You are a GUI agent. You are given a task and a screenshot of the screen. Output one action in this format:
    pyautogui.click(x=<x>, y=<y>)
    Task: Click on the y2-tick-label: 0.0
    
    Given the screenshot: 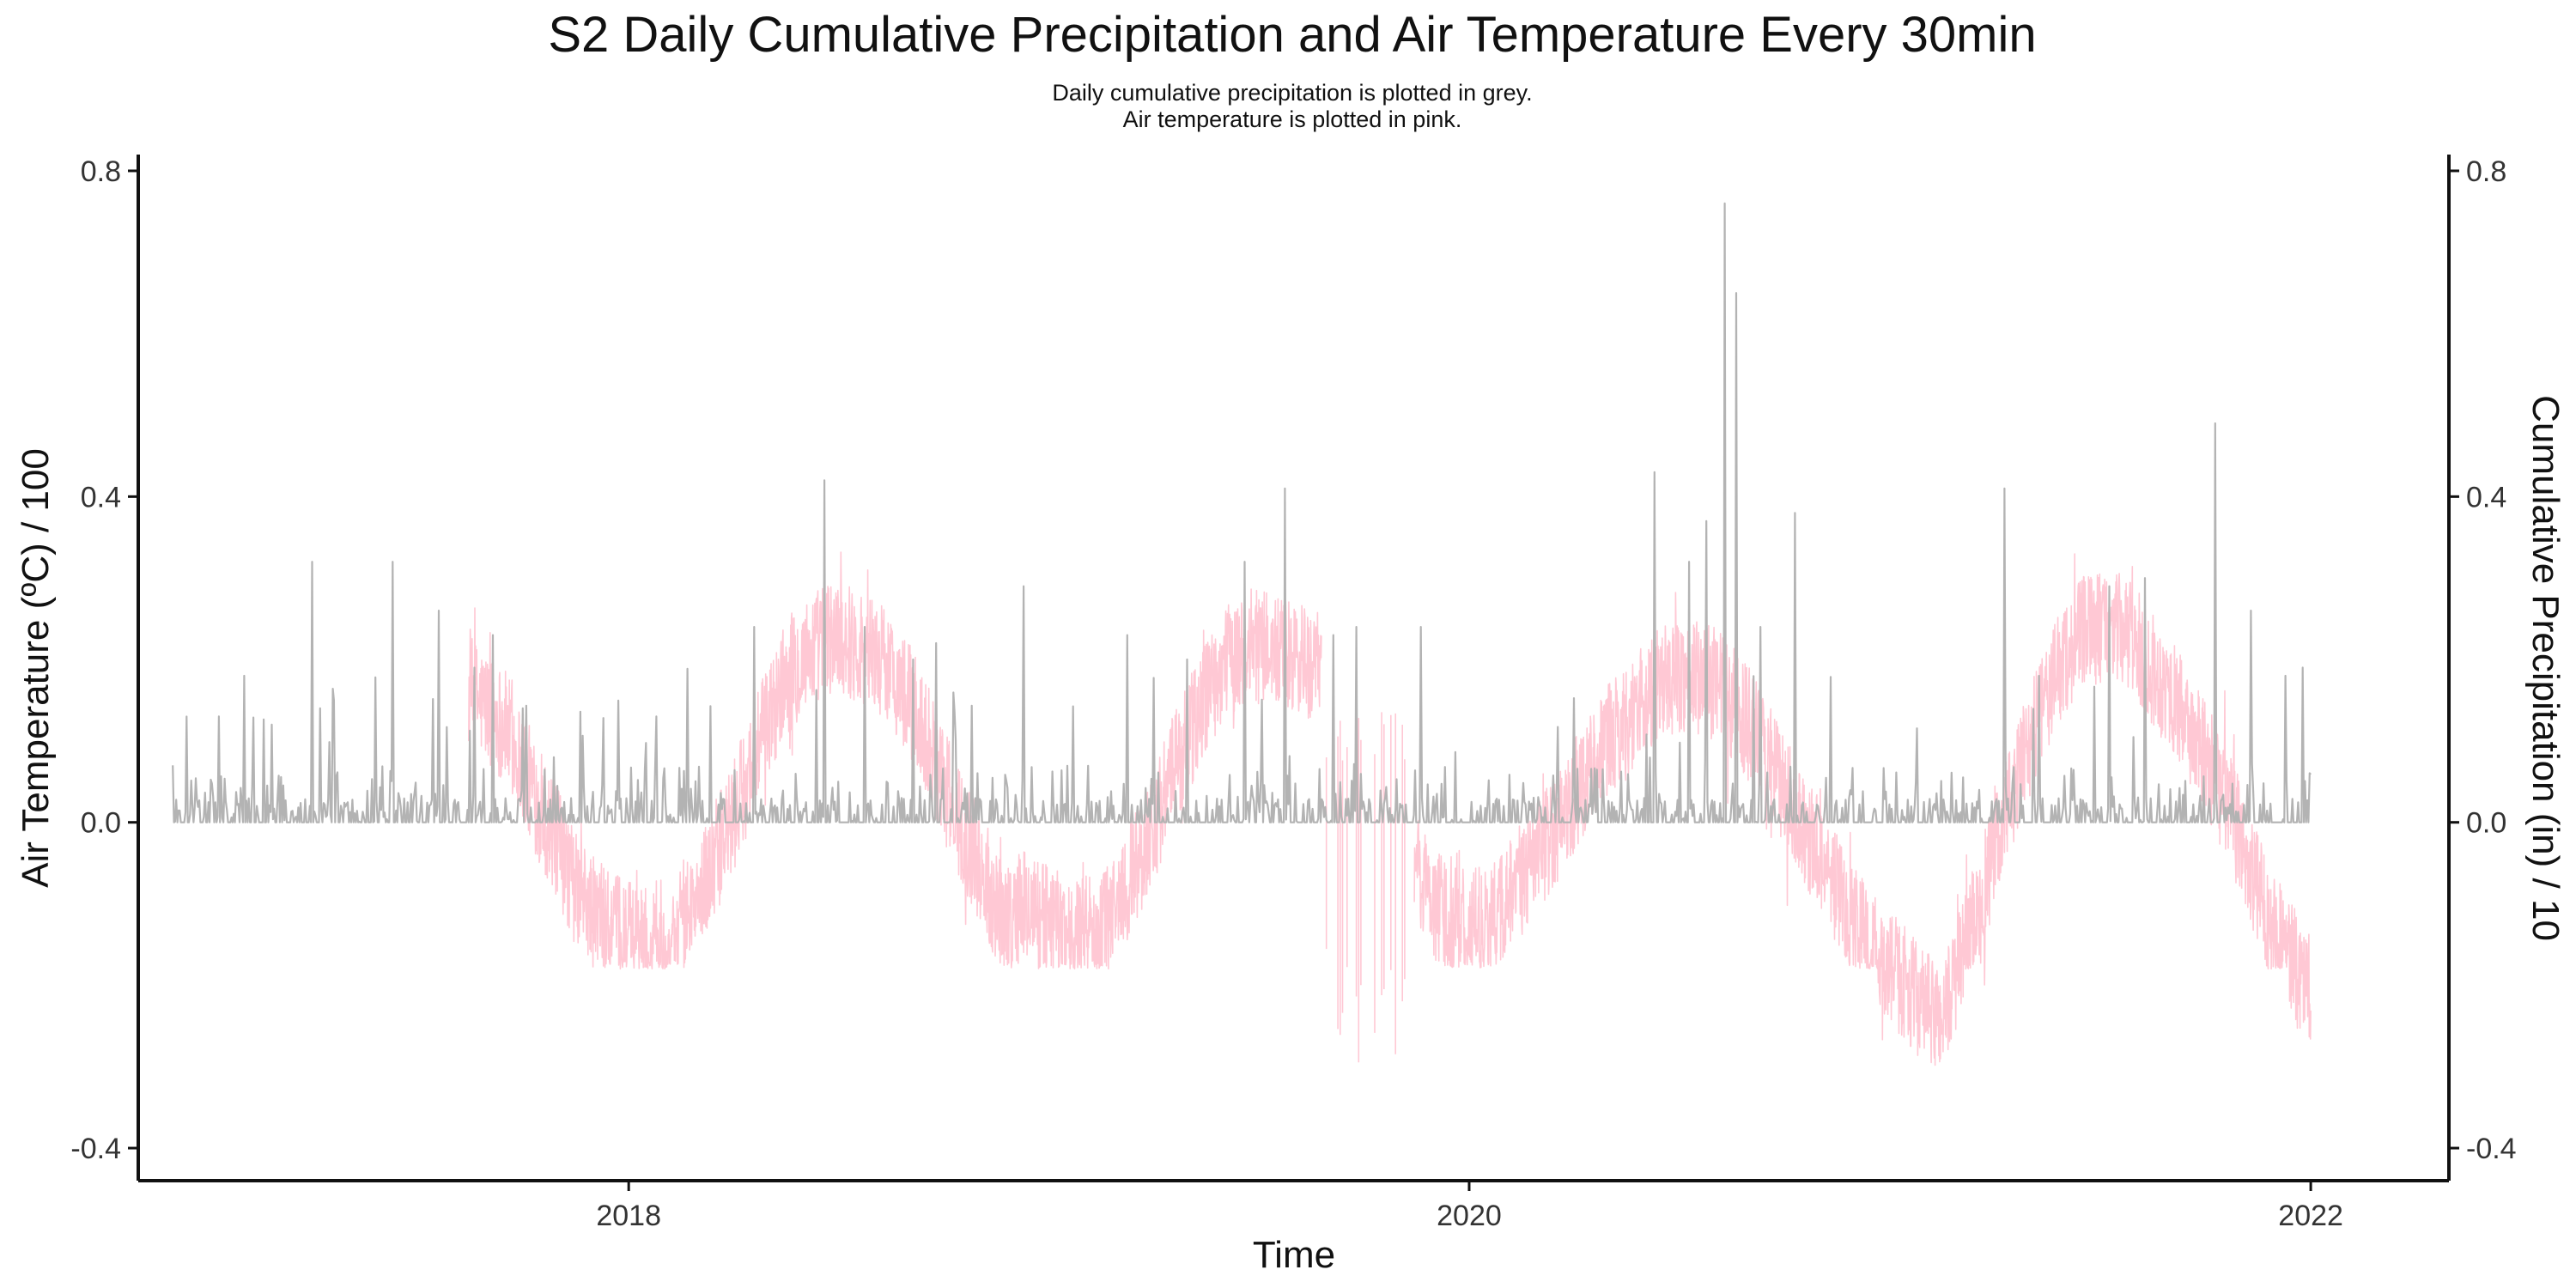 What is the action you would take?
    pyautogui.click(x=2486, y=823)
    